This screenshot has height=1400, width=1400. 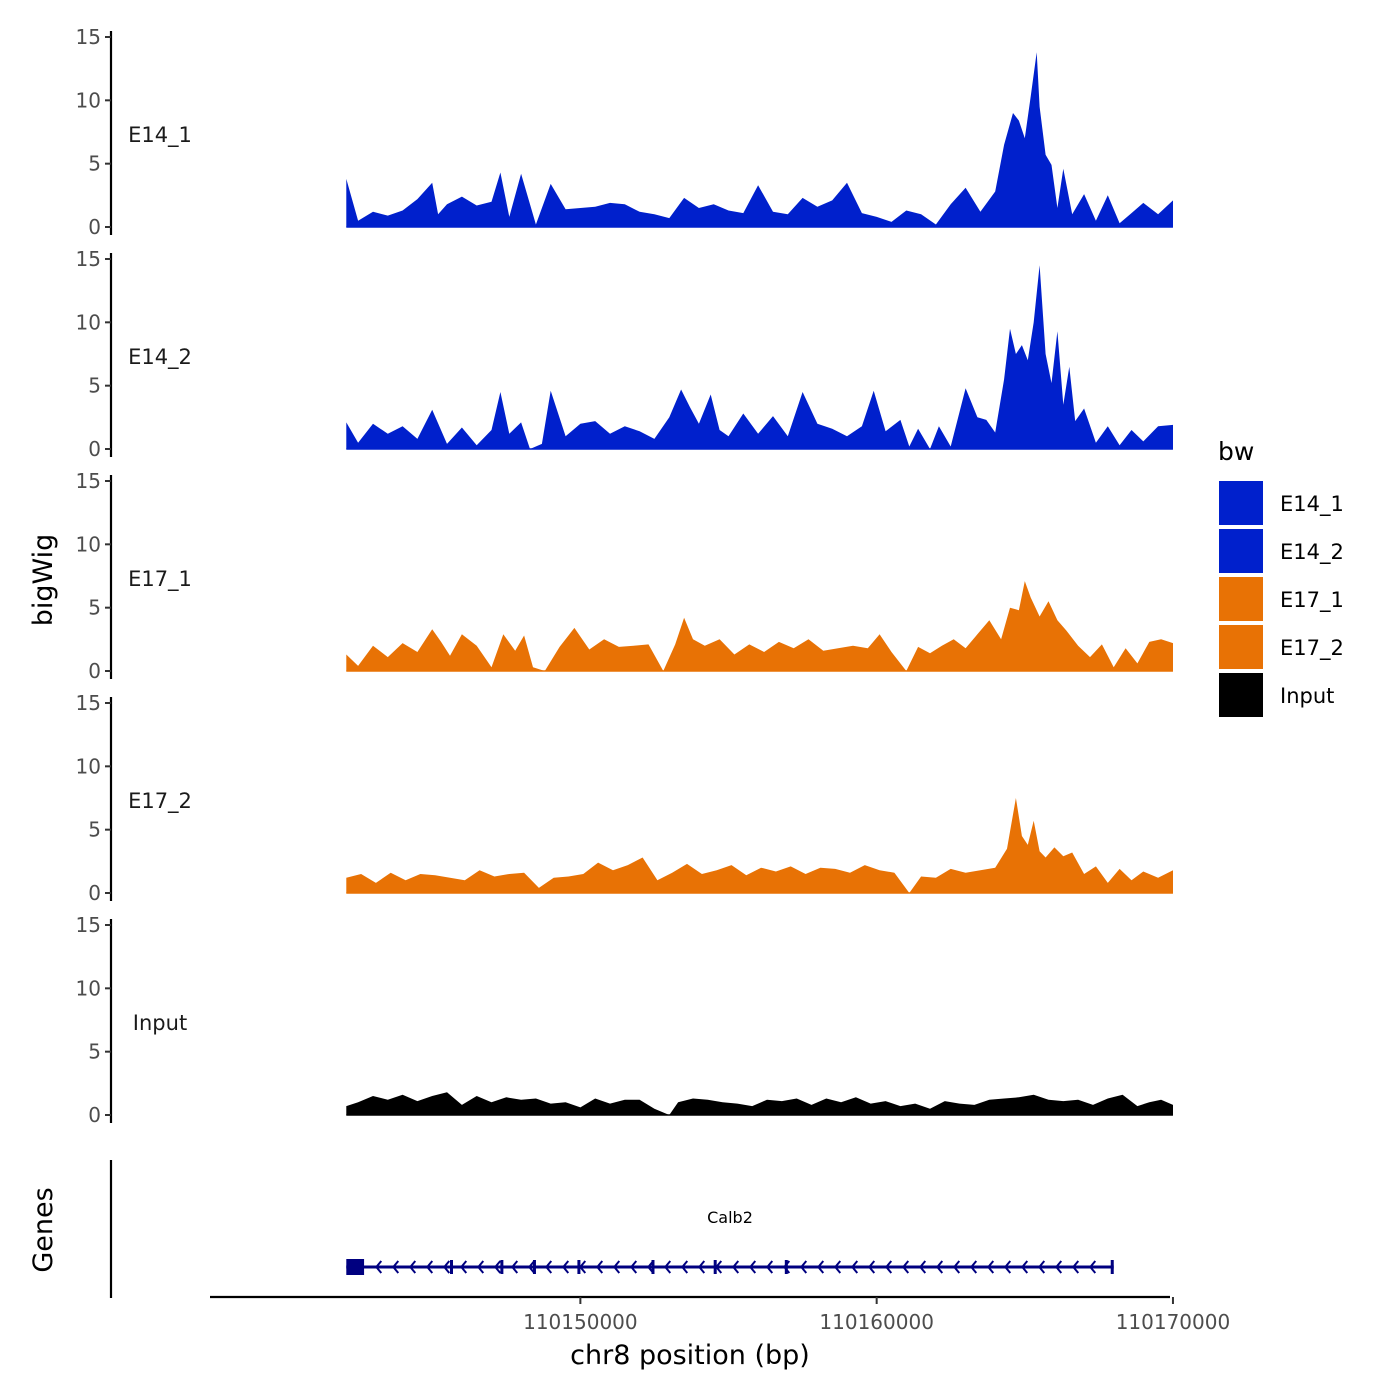 I want to click on x-tick-label: 110170000, so click(x=1173, y=1322).